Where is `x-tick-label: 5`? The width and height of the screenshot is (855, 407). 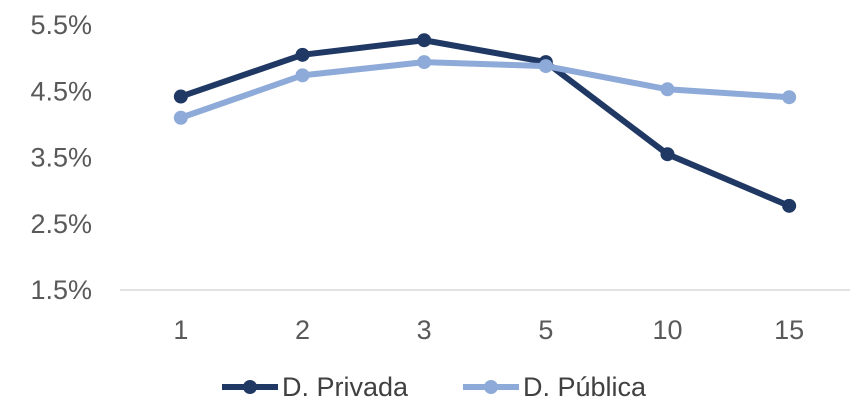 x-tick-label: 5 is located at coordinates (545, 330).